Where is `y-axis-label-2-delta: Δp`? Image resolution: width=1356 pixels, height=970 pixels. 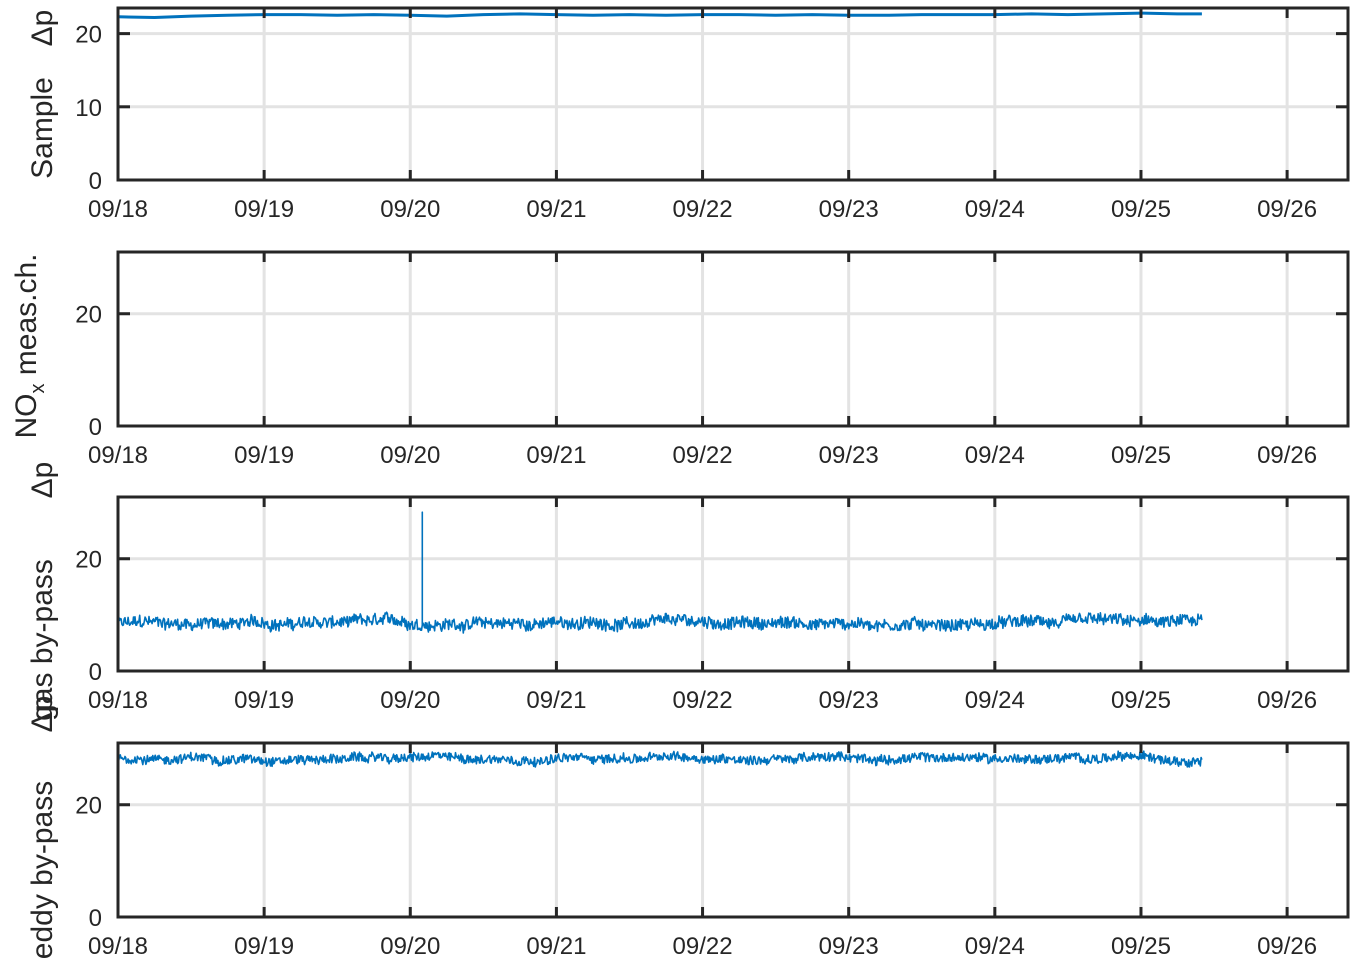 y-axis-label-2-delta: Δp is located at coordinates (42, 480).